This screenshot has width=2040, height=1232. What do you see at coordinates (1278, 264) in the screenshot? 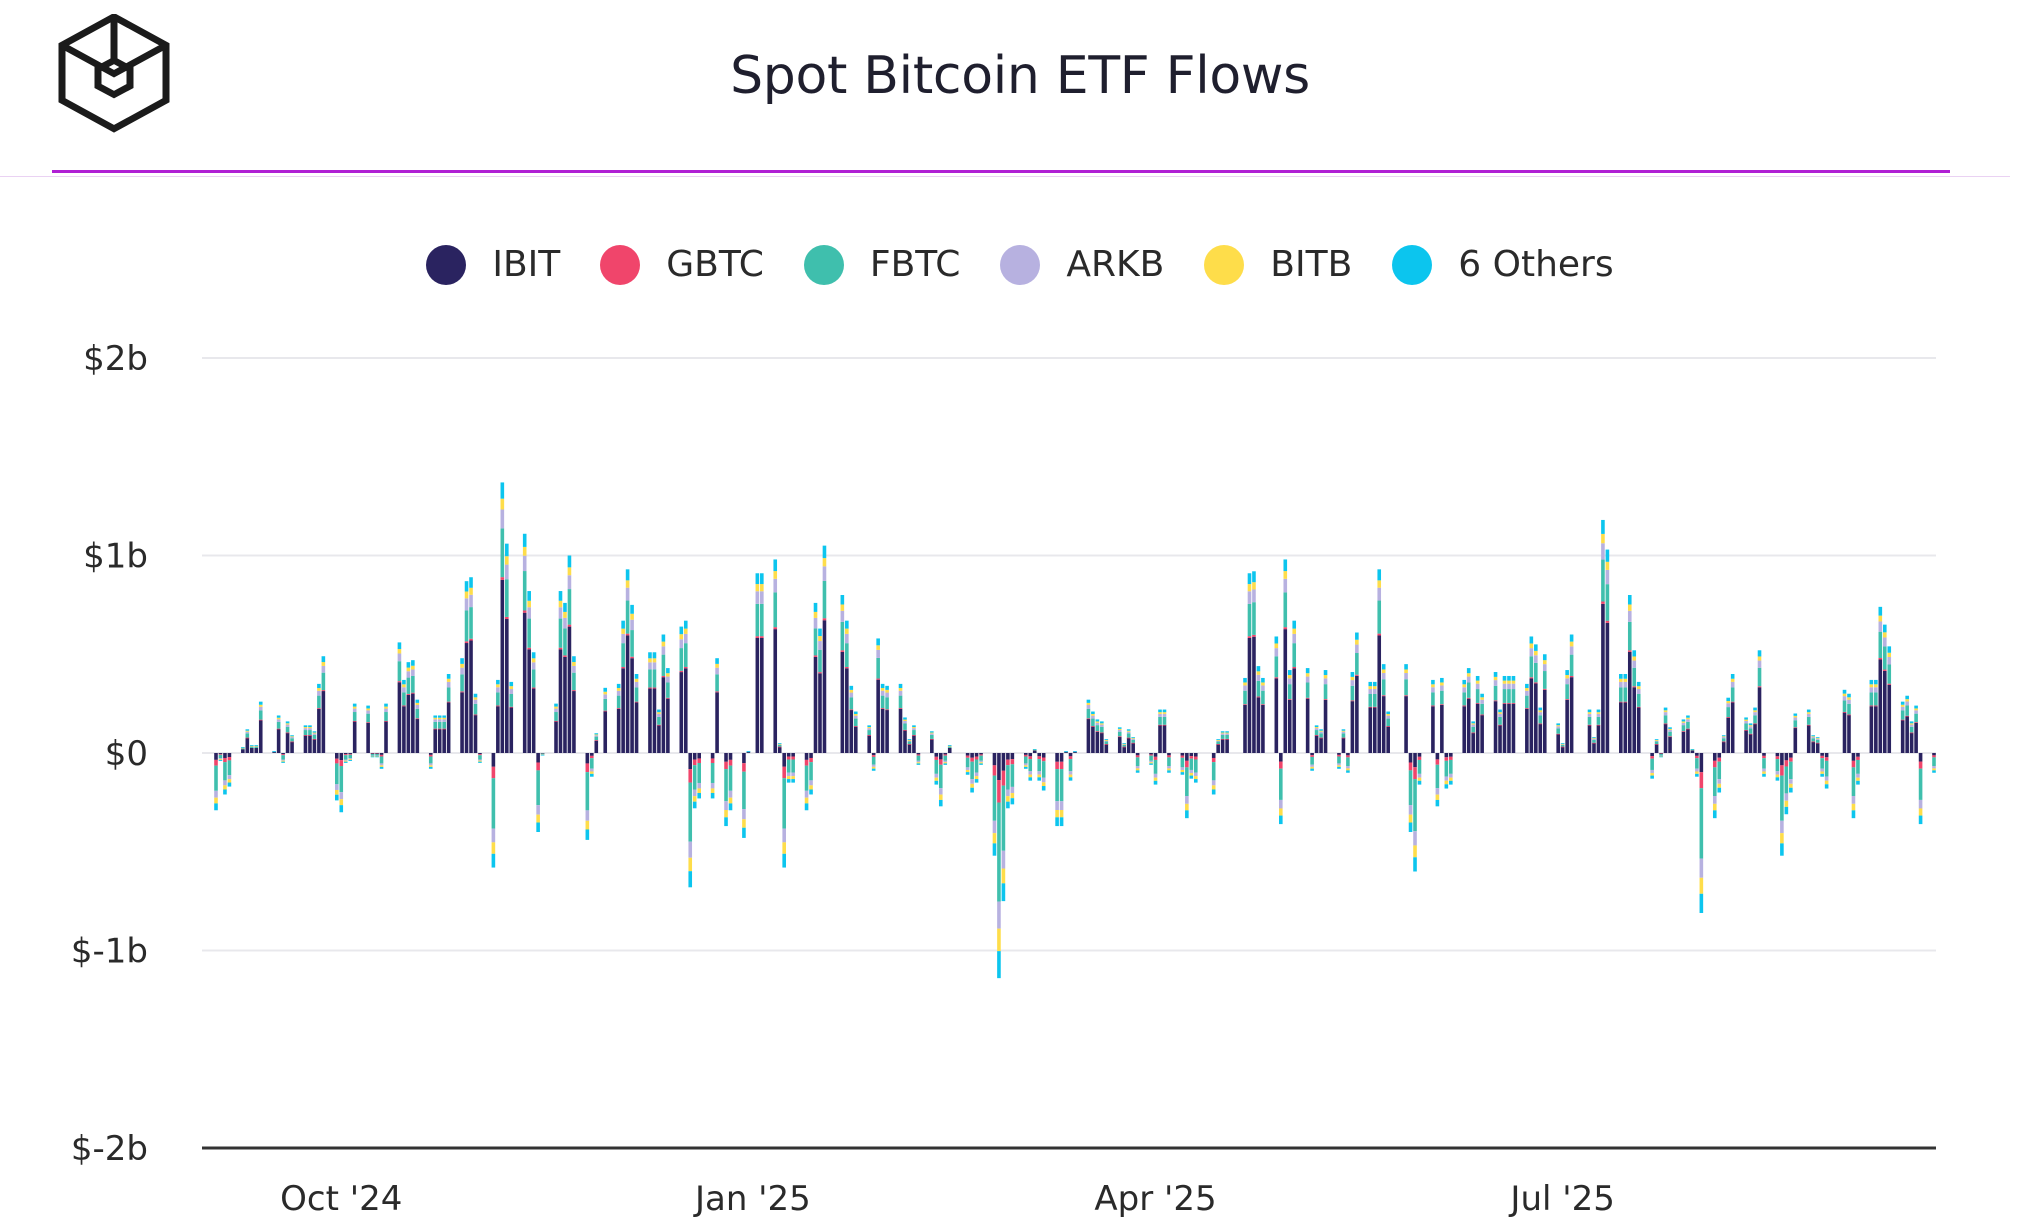
I see `legend-item-bitb: BITB` at bounding box center [1278, 264].